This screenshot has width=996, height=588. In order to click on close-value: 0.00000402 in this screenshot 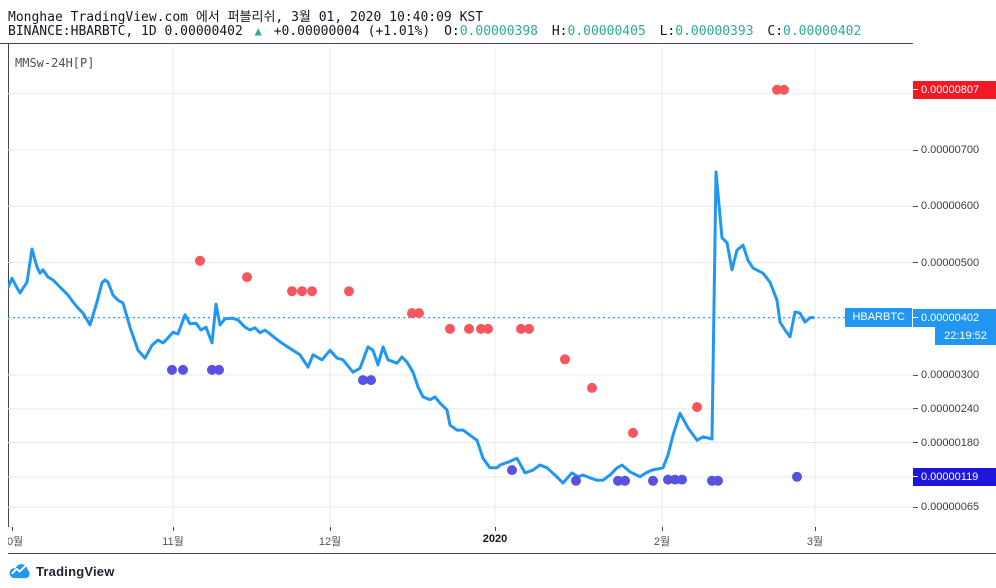, I will do `click(822, 31)`.